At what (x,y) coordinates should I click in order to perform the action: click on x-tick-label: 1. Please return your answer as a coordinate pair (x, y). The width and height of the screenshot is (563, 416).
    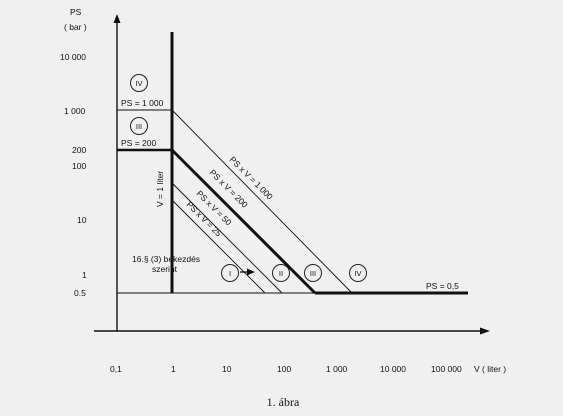
    Looking at the image, I should click on (173, 369).